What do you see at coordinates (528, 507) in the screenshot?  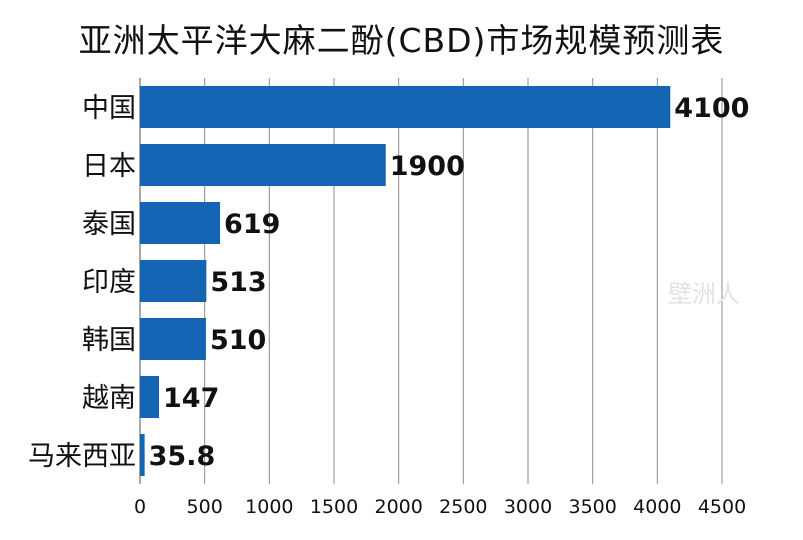 I see `x-tick-label: 3000` at bounding box center [528, 507].